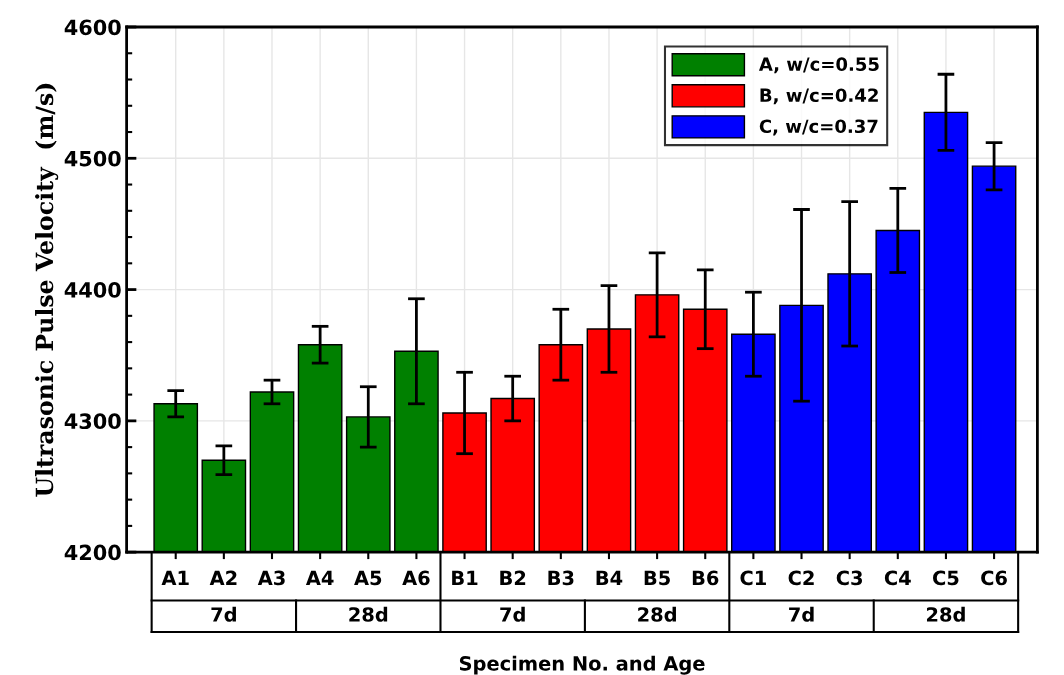  What do you see at coordinates (416, 578) in the screenshot?
I see `x-tick-label: A6` at bounding box center [416, 578].